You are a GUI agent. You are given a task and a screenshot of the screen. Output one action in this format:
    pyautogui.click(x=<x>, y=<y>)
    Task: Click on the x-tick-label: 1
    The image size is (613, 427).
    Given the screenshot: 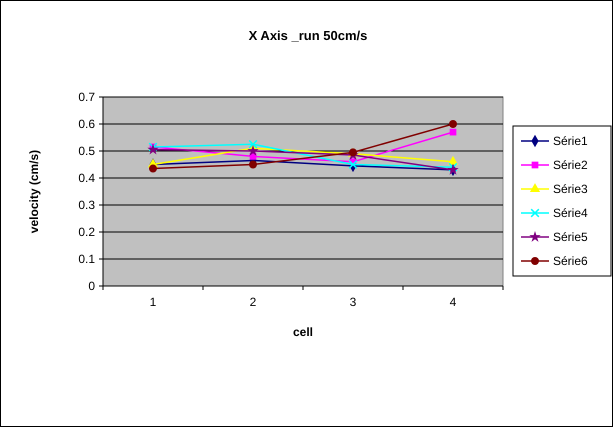 What is the action you would take?
    pyautogui.click(x=153, y=302)
    